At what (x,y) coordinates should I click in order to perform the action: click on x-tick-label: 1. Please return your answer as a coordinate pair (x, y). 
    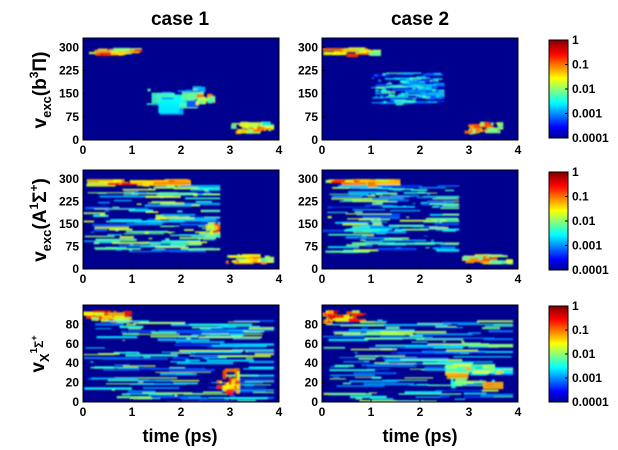
    Looking at the image, I should click on (132, 279).